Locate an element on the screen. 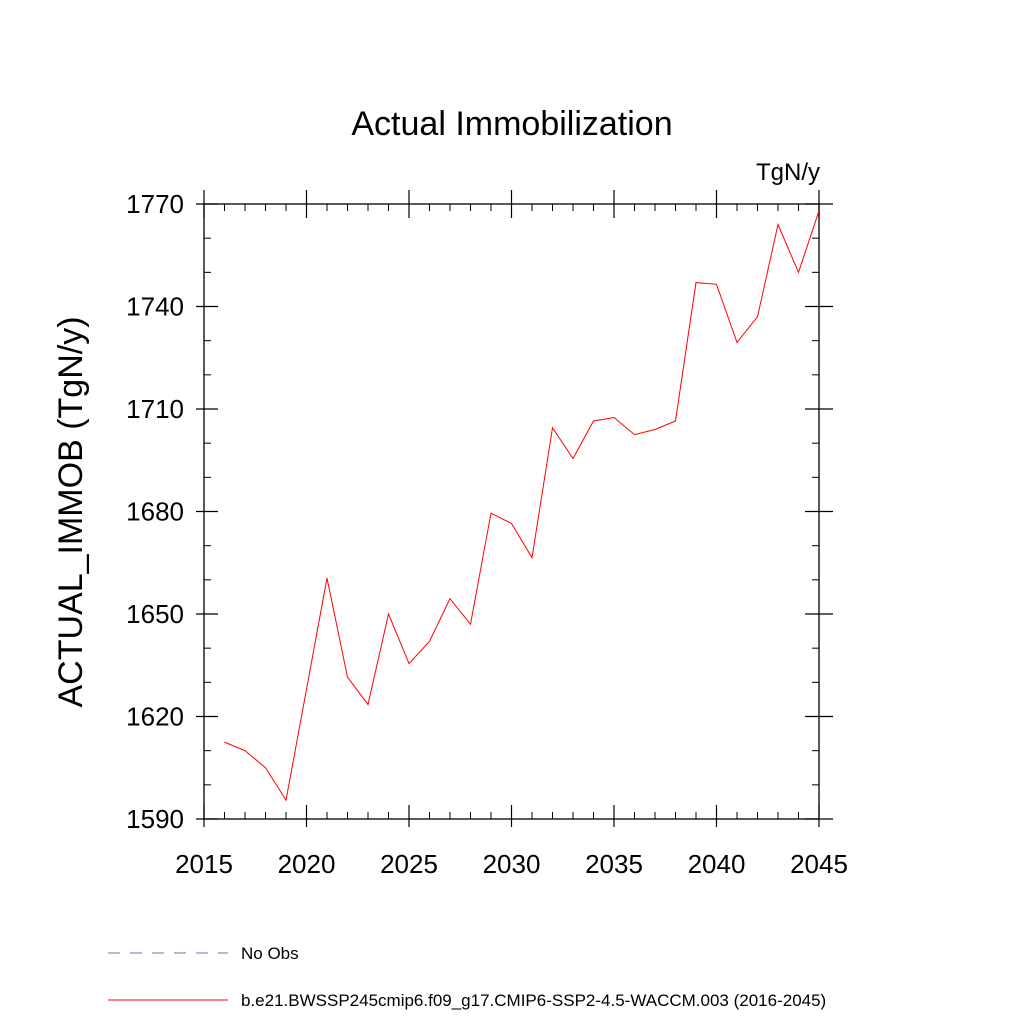  y-tick-label: 1620 is located at coordinates (155, 717).